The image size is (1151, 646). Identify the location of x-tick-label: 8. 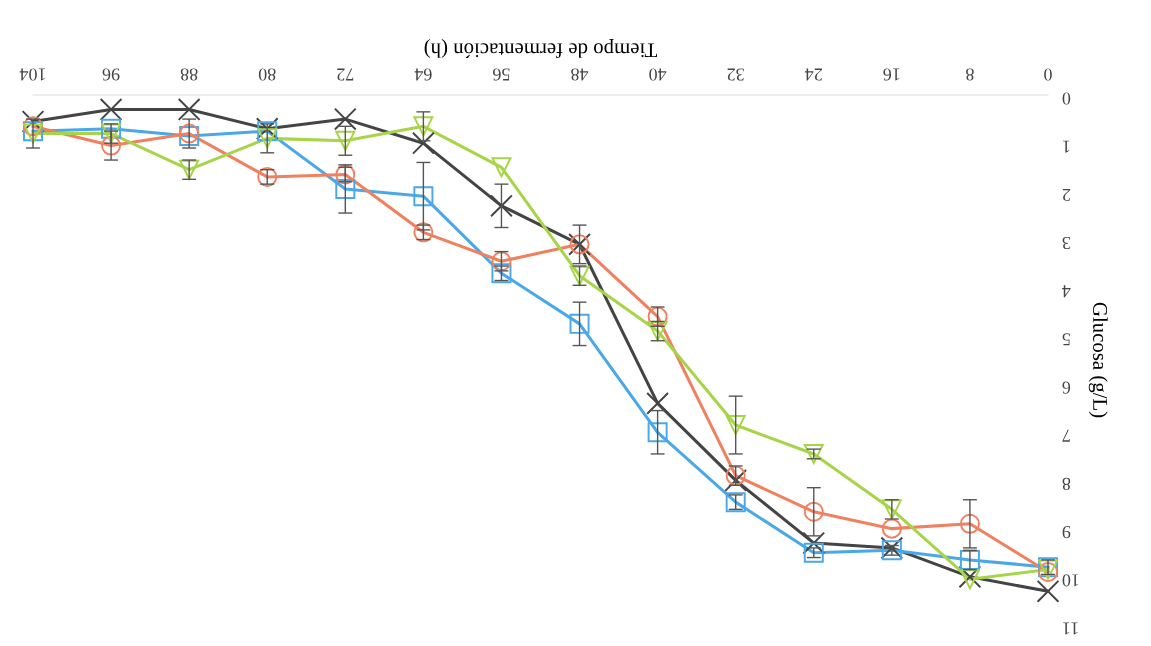
(970, 74).